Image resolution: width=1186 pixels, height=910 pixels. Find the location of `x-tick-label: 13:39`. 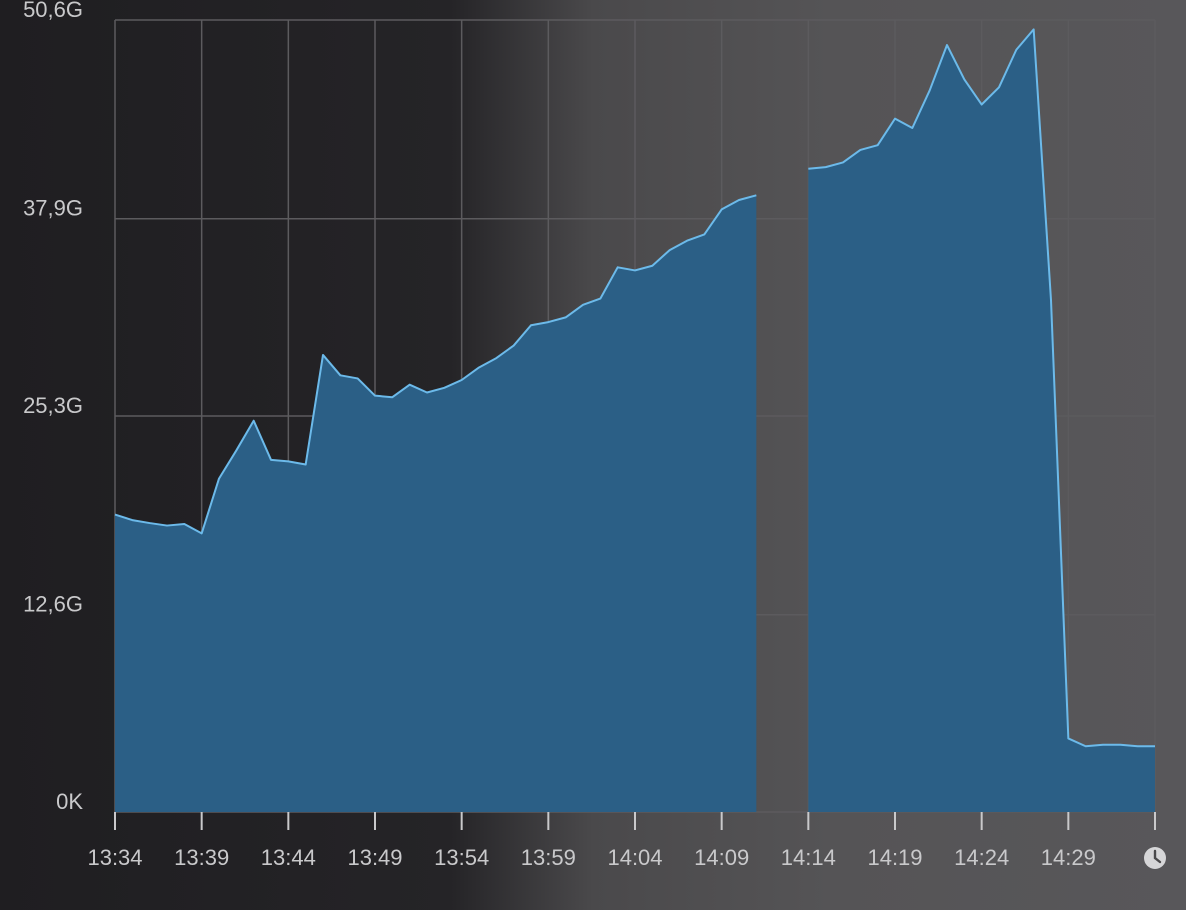

x-tick-label: 13:39 is located at coordinates (201, 857).